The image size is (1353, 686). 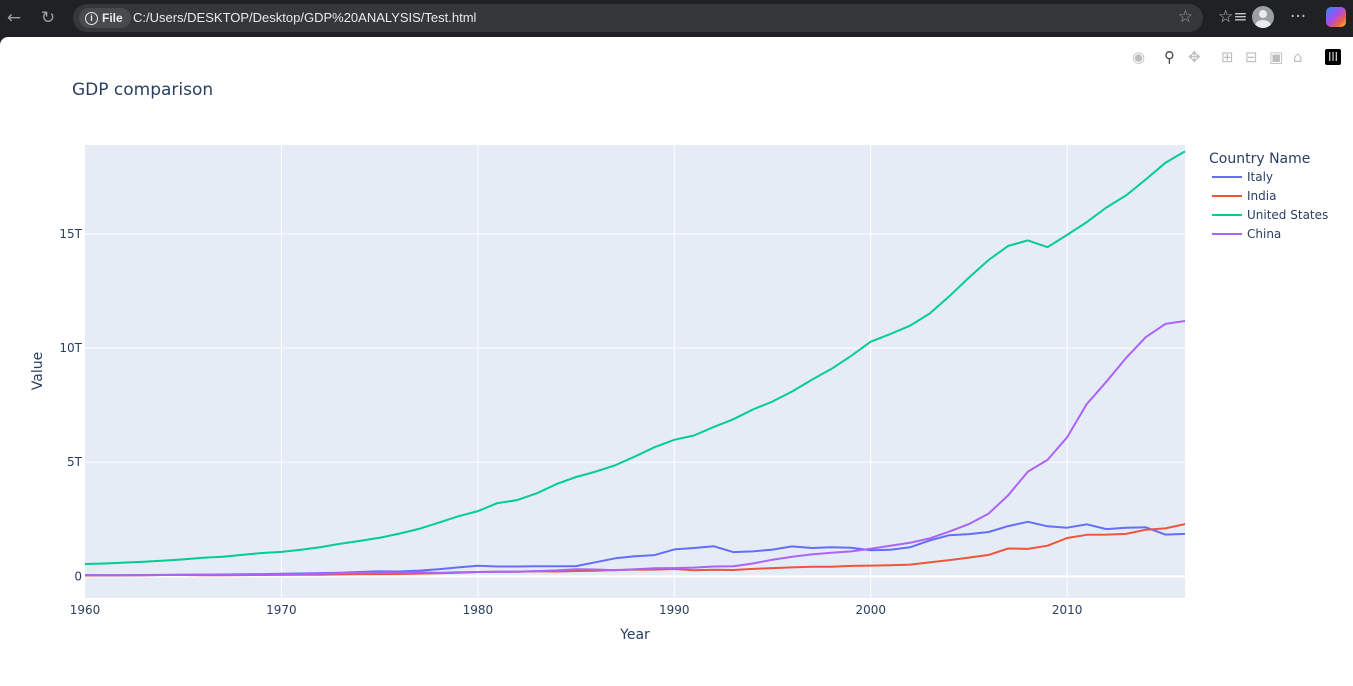 What do you see at coordinates (281, 610) in the screenshot?
I see `x-tick-label: 1970` at bounding box center [281, 610].